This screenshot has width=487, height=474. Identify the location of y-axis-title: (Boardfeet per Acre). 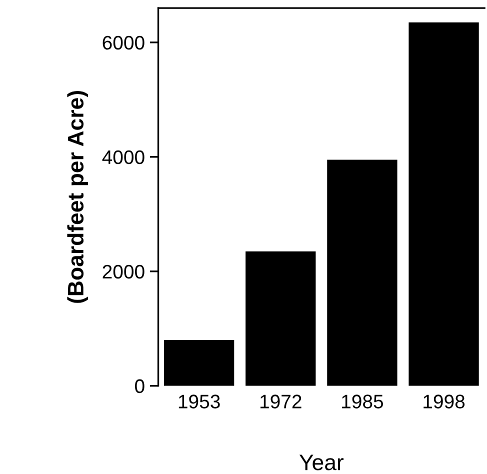
(77, 197).